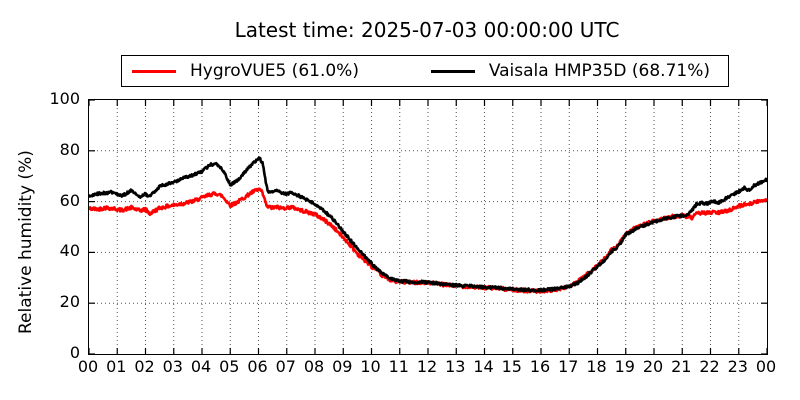 The image size is (800, 400). Describe the element at coordinates (709, 366) in the screenshot. I see `x-tick-22: 22` at that location.